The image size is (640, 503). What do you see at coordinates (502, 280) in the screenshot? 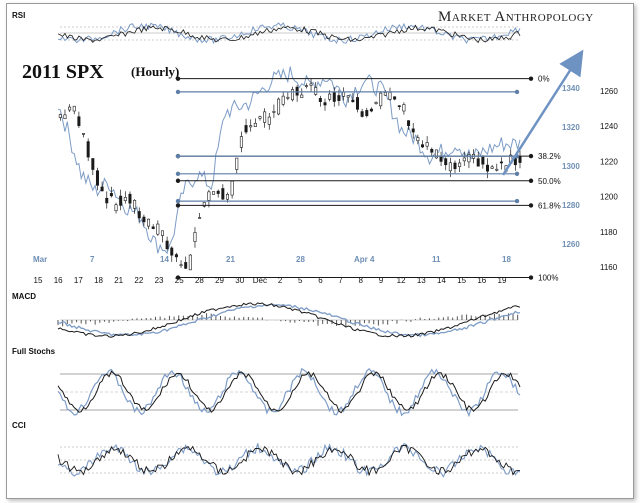
I see `x-tick-bottom: 19` at bounding box center [502, 280].